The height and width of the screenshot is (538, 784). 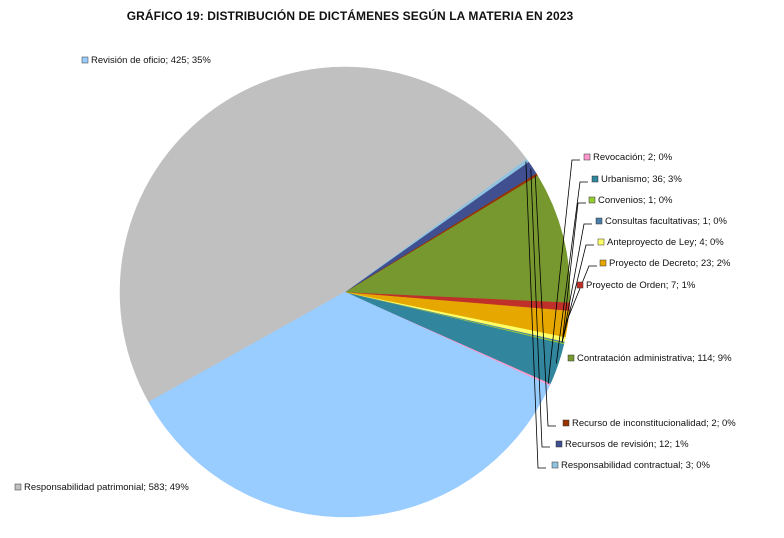 I want to click on data-label: Revisión de oficio; 425; 35%, so click(x=151, y=60).